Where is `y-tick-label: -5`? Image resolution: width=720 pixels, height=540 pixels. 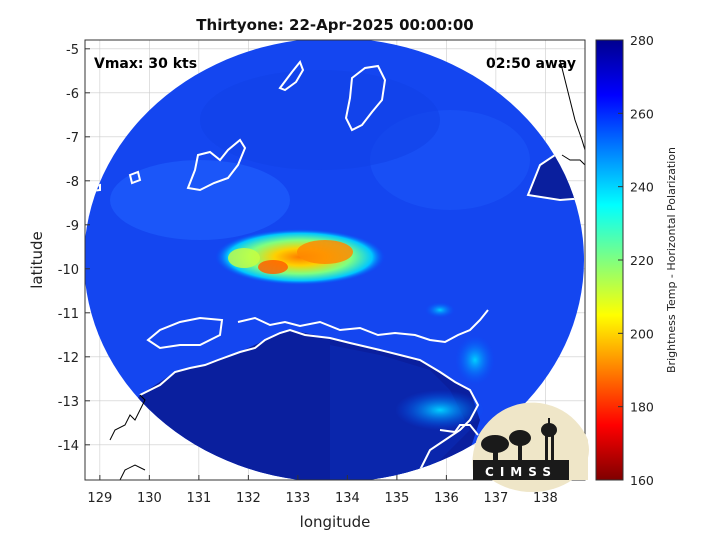 y-tick-label: -5 is located at coordinates (72, 50).